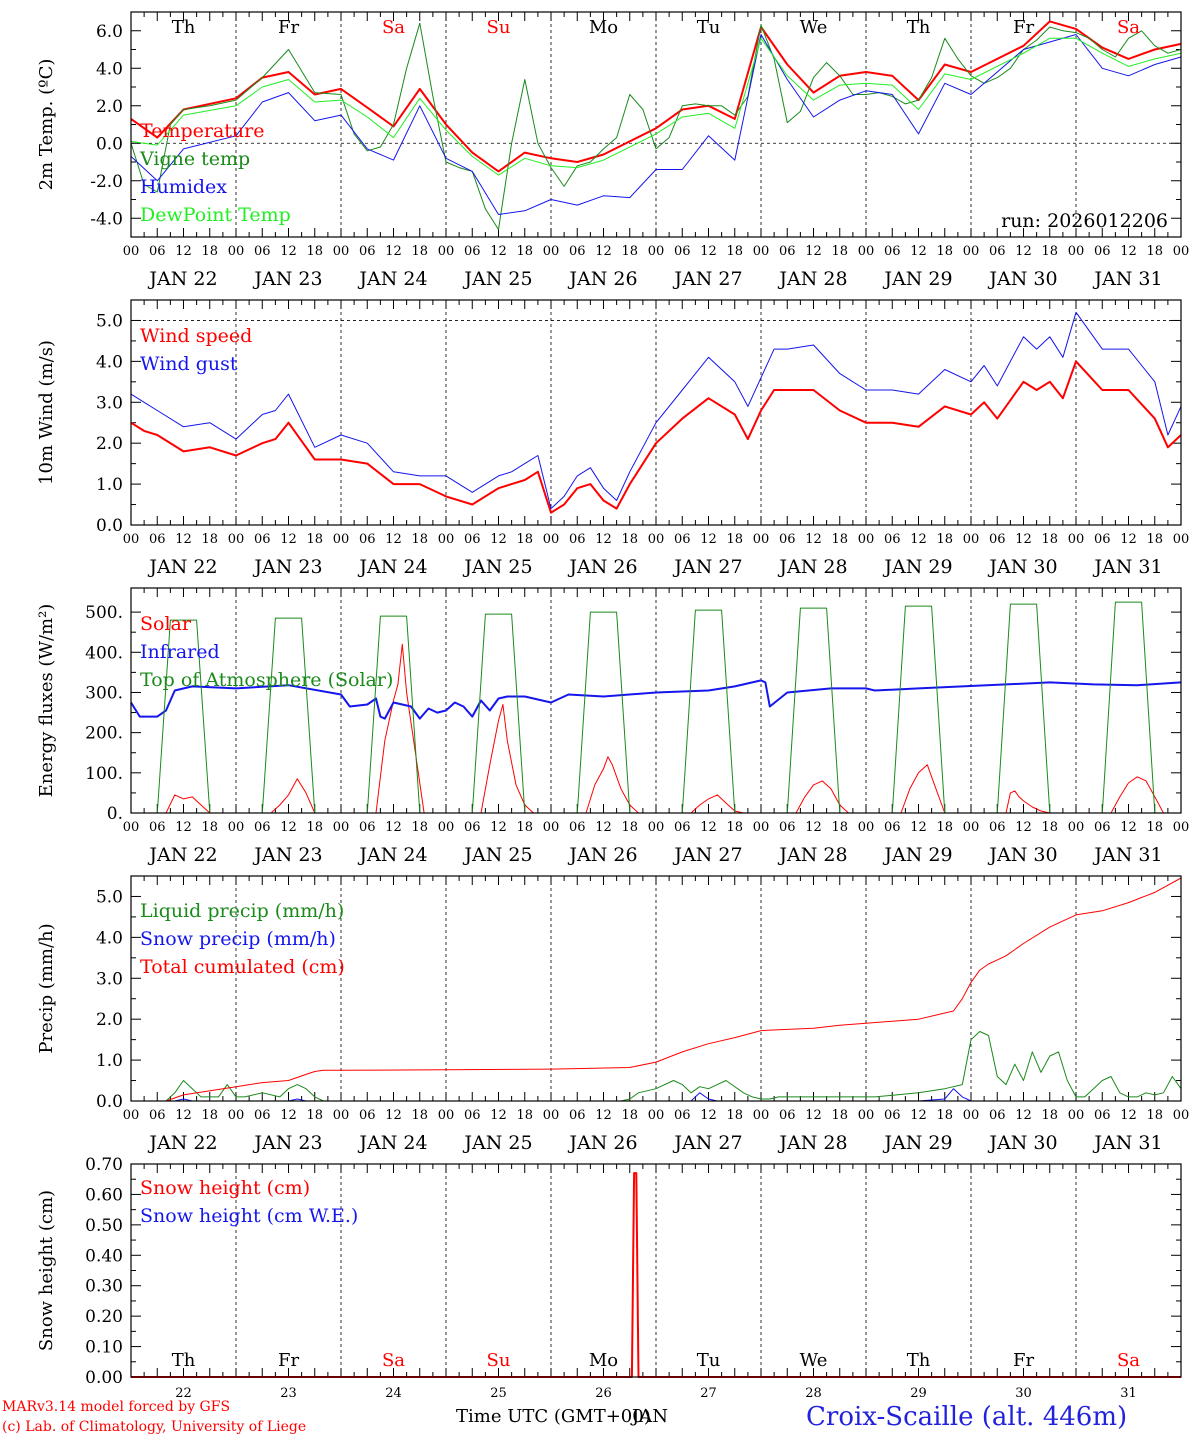 This screenshot has width=1194, height=1440. What do you see at coordinates (812, 855) in the screenshot?
I see `x-date-label: JAN 28` at bounding box center [812, 855].